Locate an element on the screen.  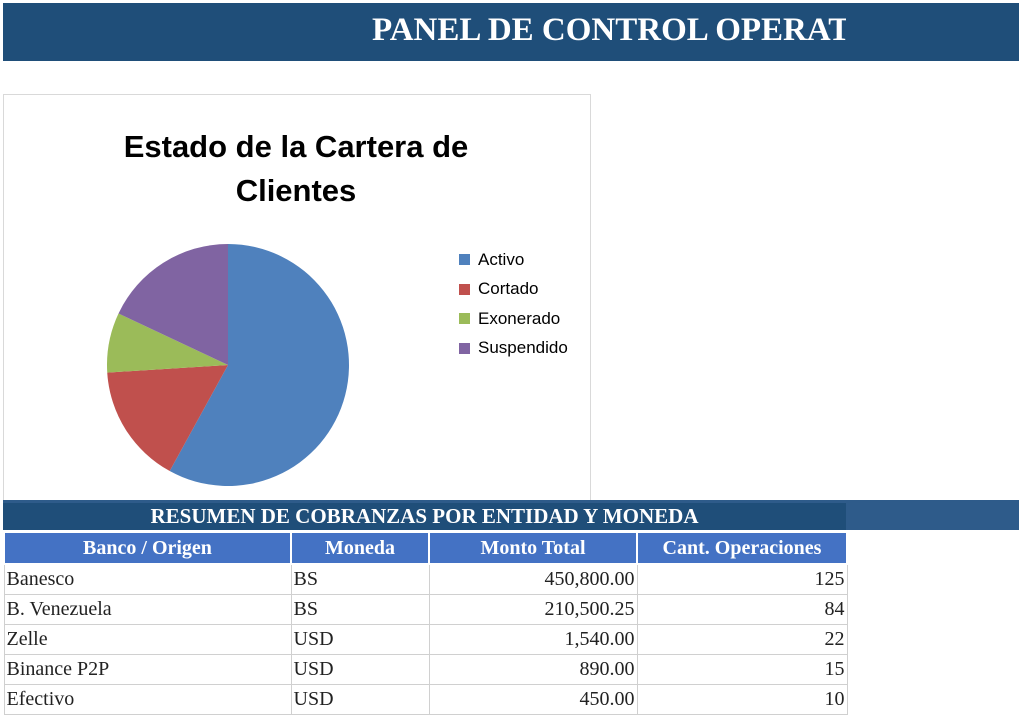
chart-title: Estado de la Cartera de Clientes is located at coordinates (296, 169).